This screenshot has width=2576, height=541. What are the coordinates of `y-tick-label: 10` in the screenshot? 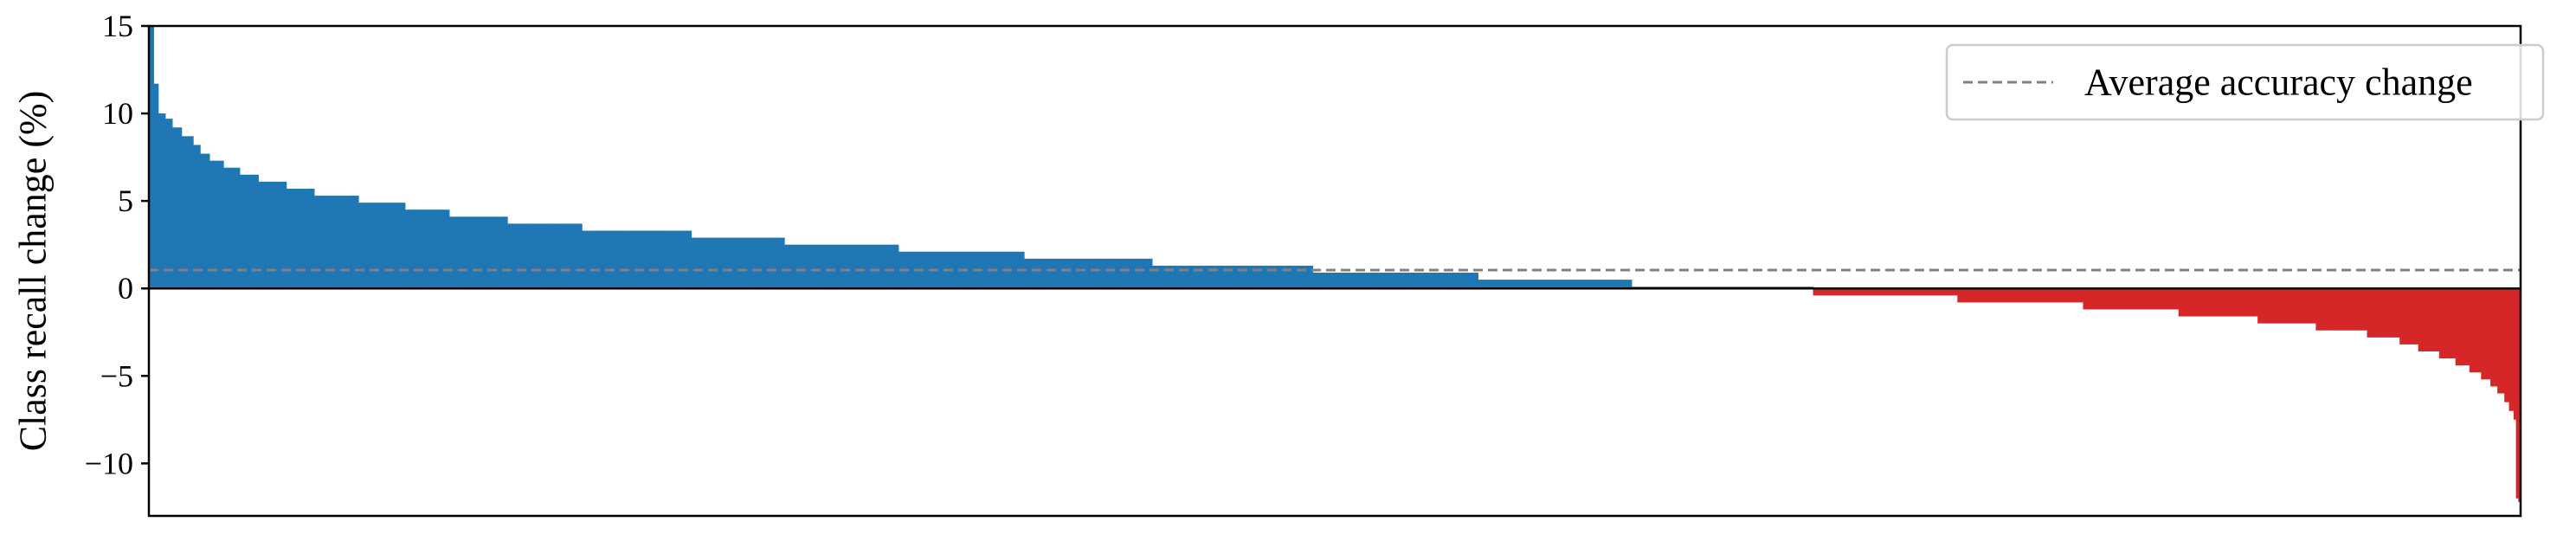 It's located at (117, 113).